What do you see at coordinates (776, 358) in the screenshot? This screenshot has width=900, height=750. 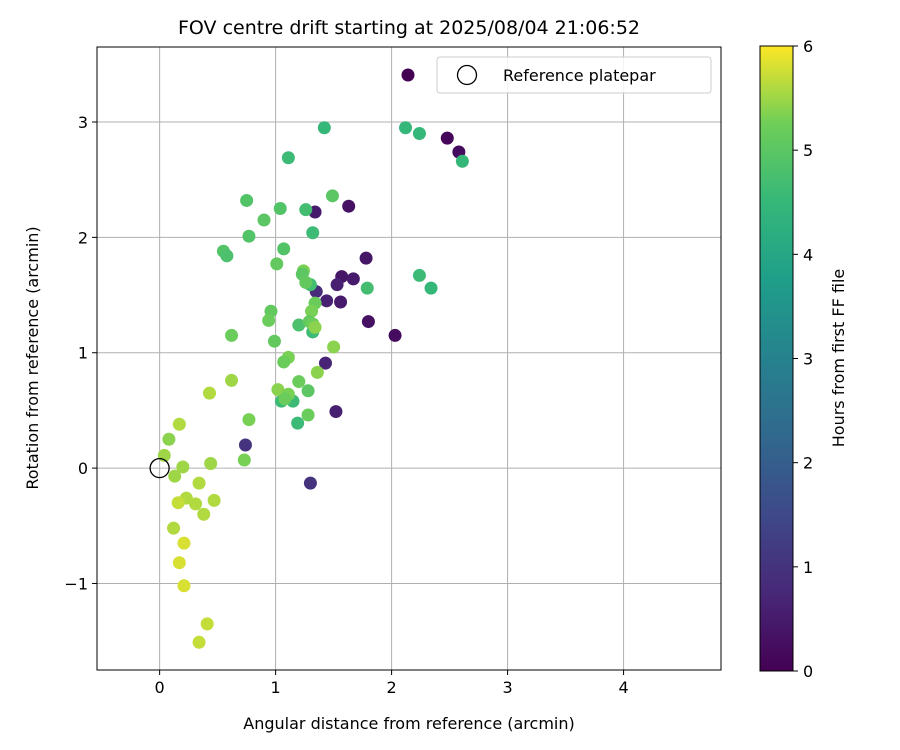 I see `colorbar-gradient` at bounding box center [776, 358].